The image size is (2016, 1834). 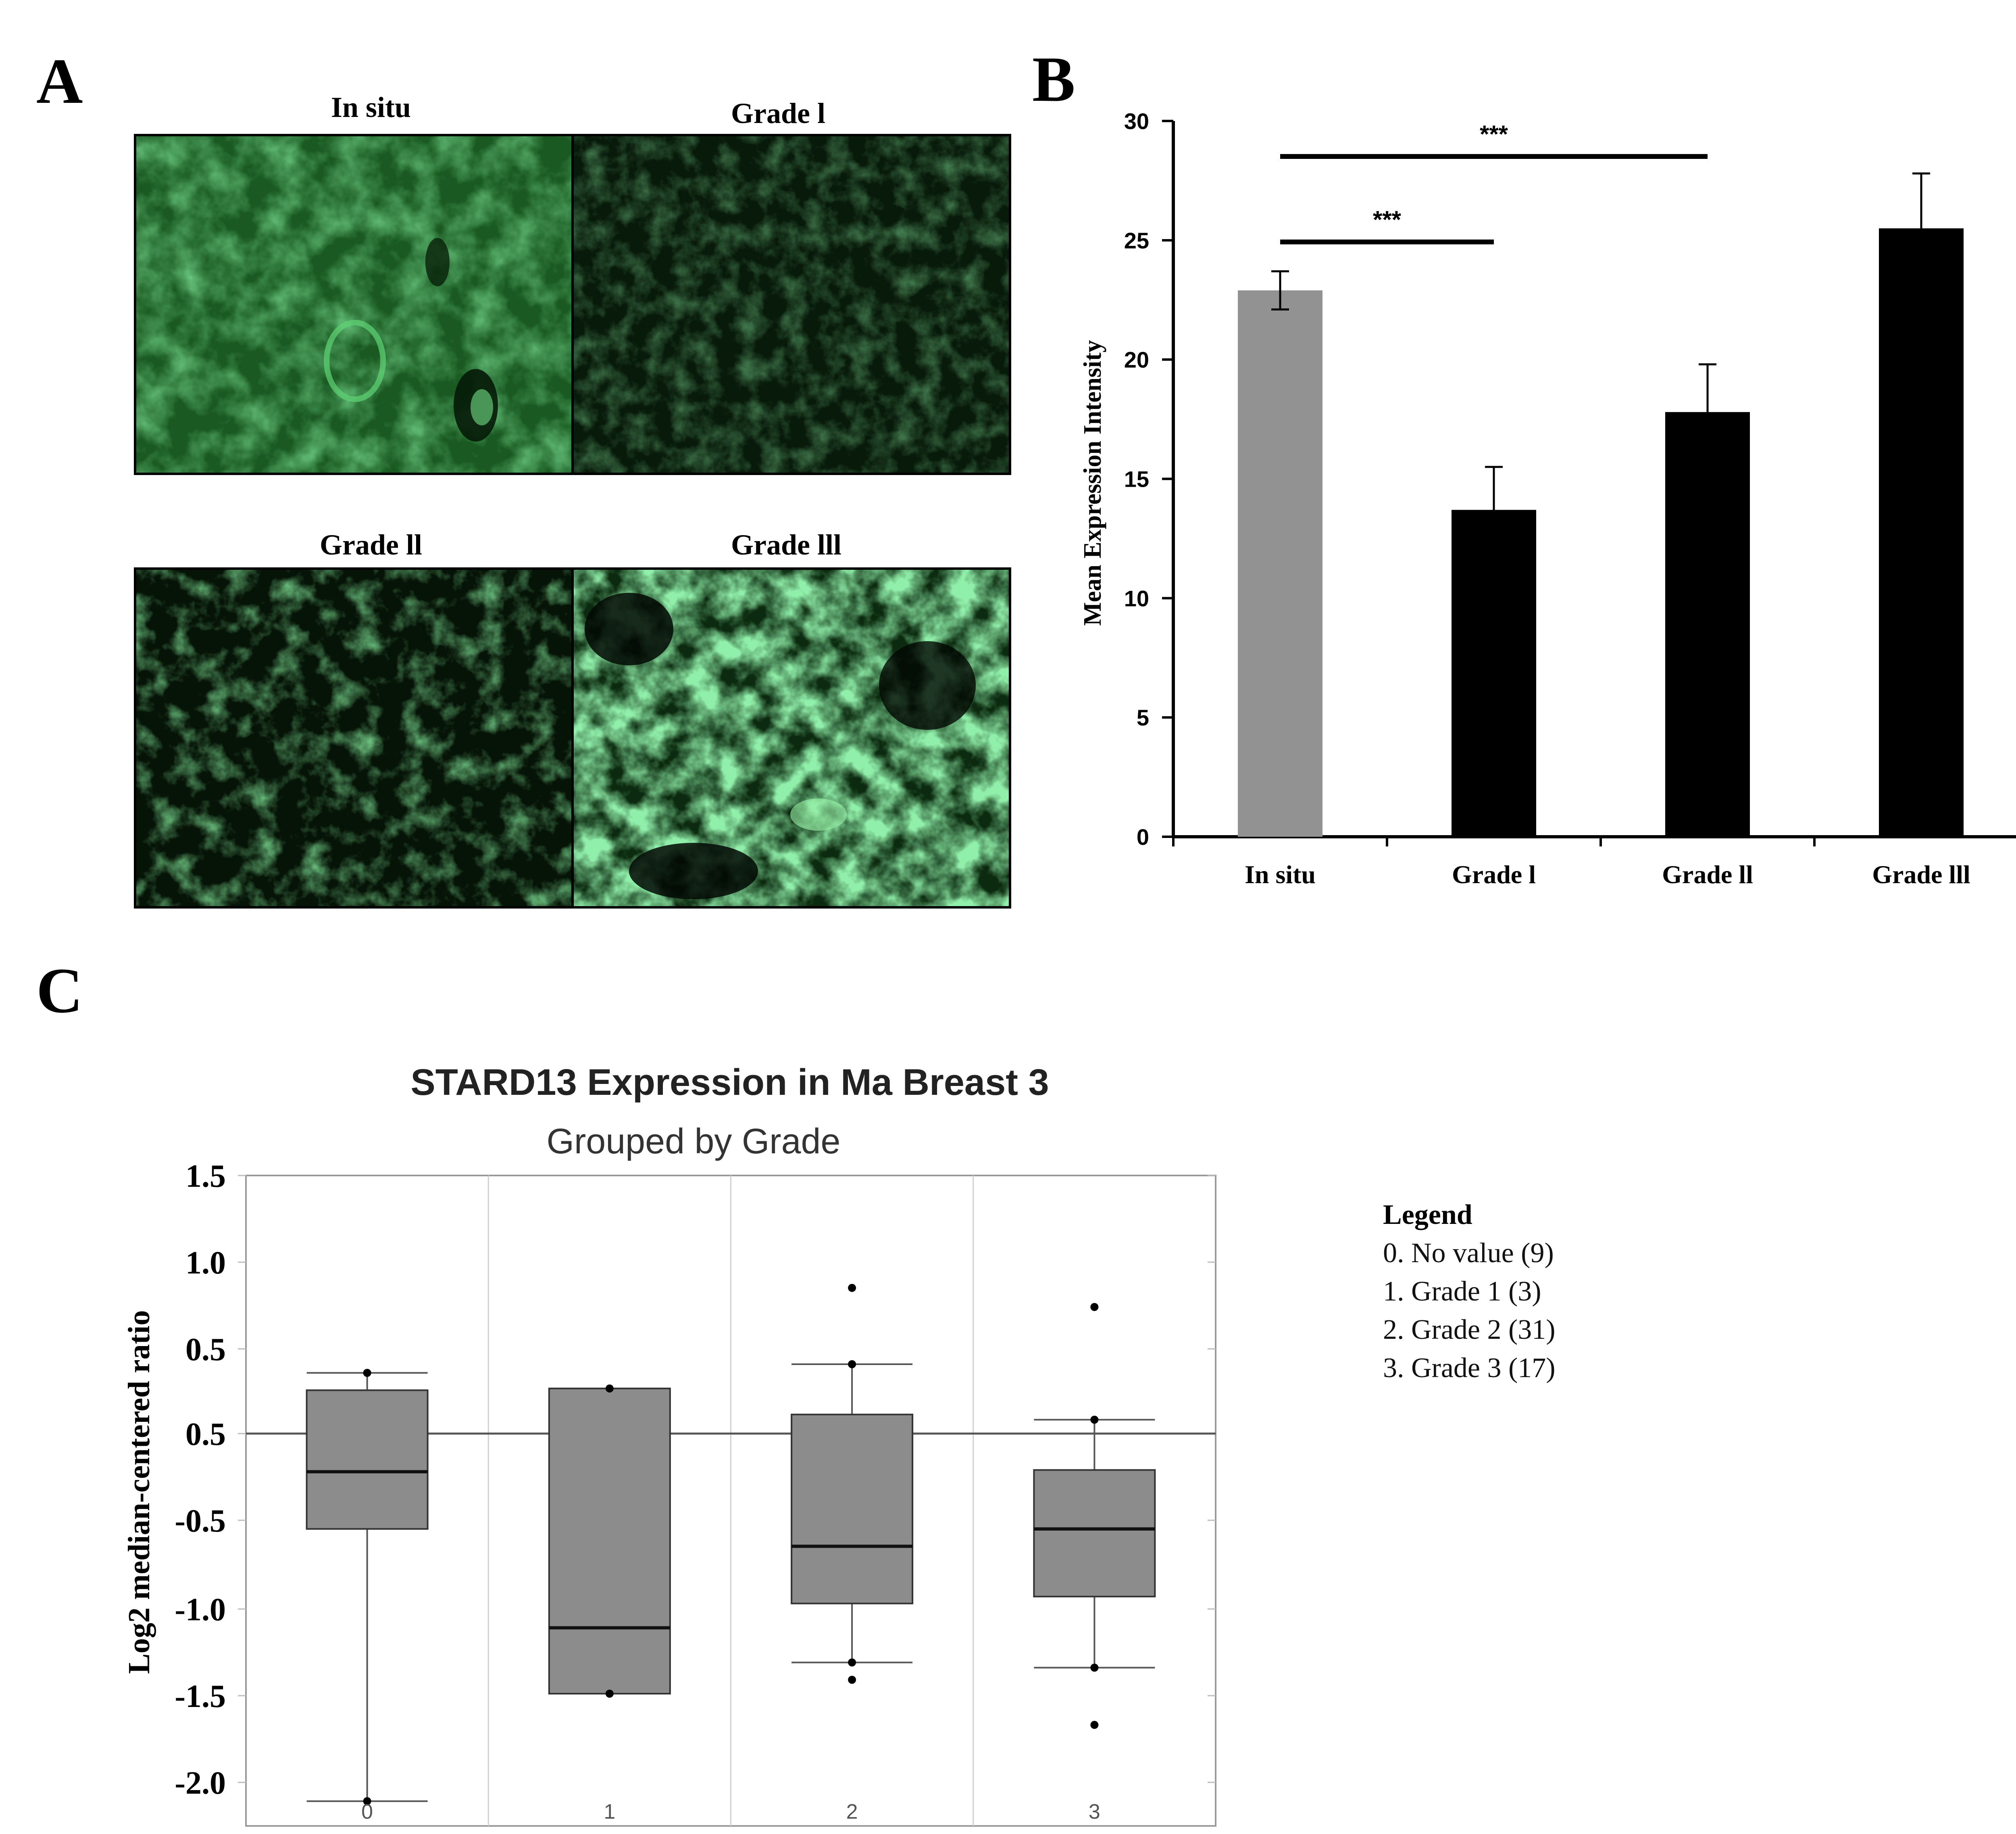 I want to click on y-tick-label: 25, so click(x=1137, y=240).